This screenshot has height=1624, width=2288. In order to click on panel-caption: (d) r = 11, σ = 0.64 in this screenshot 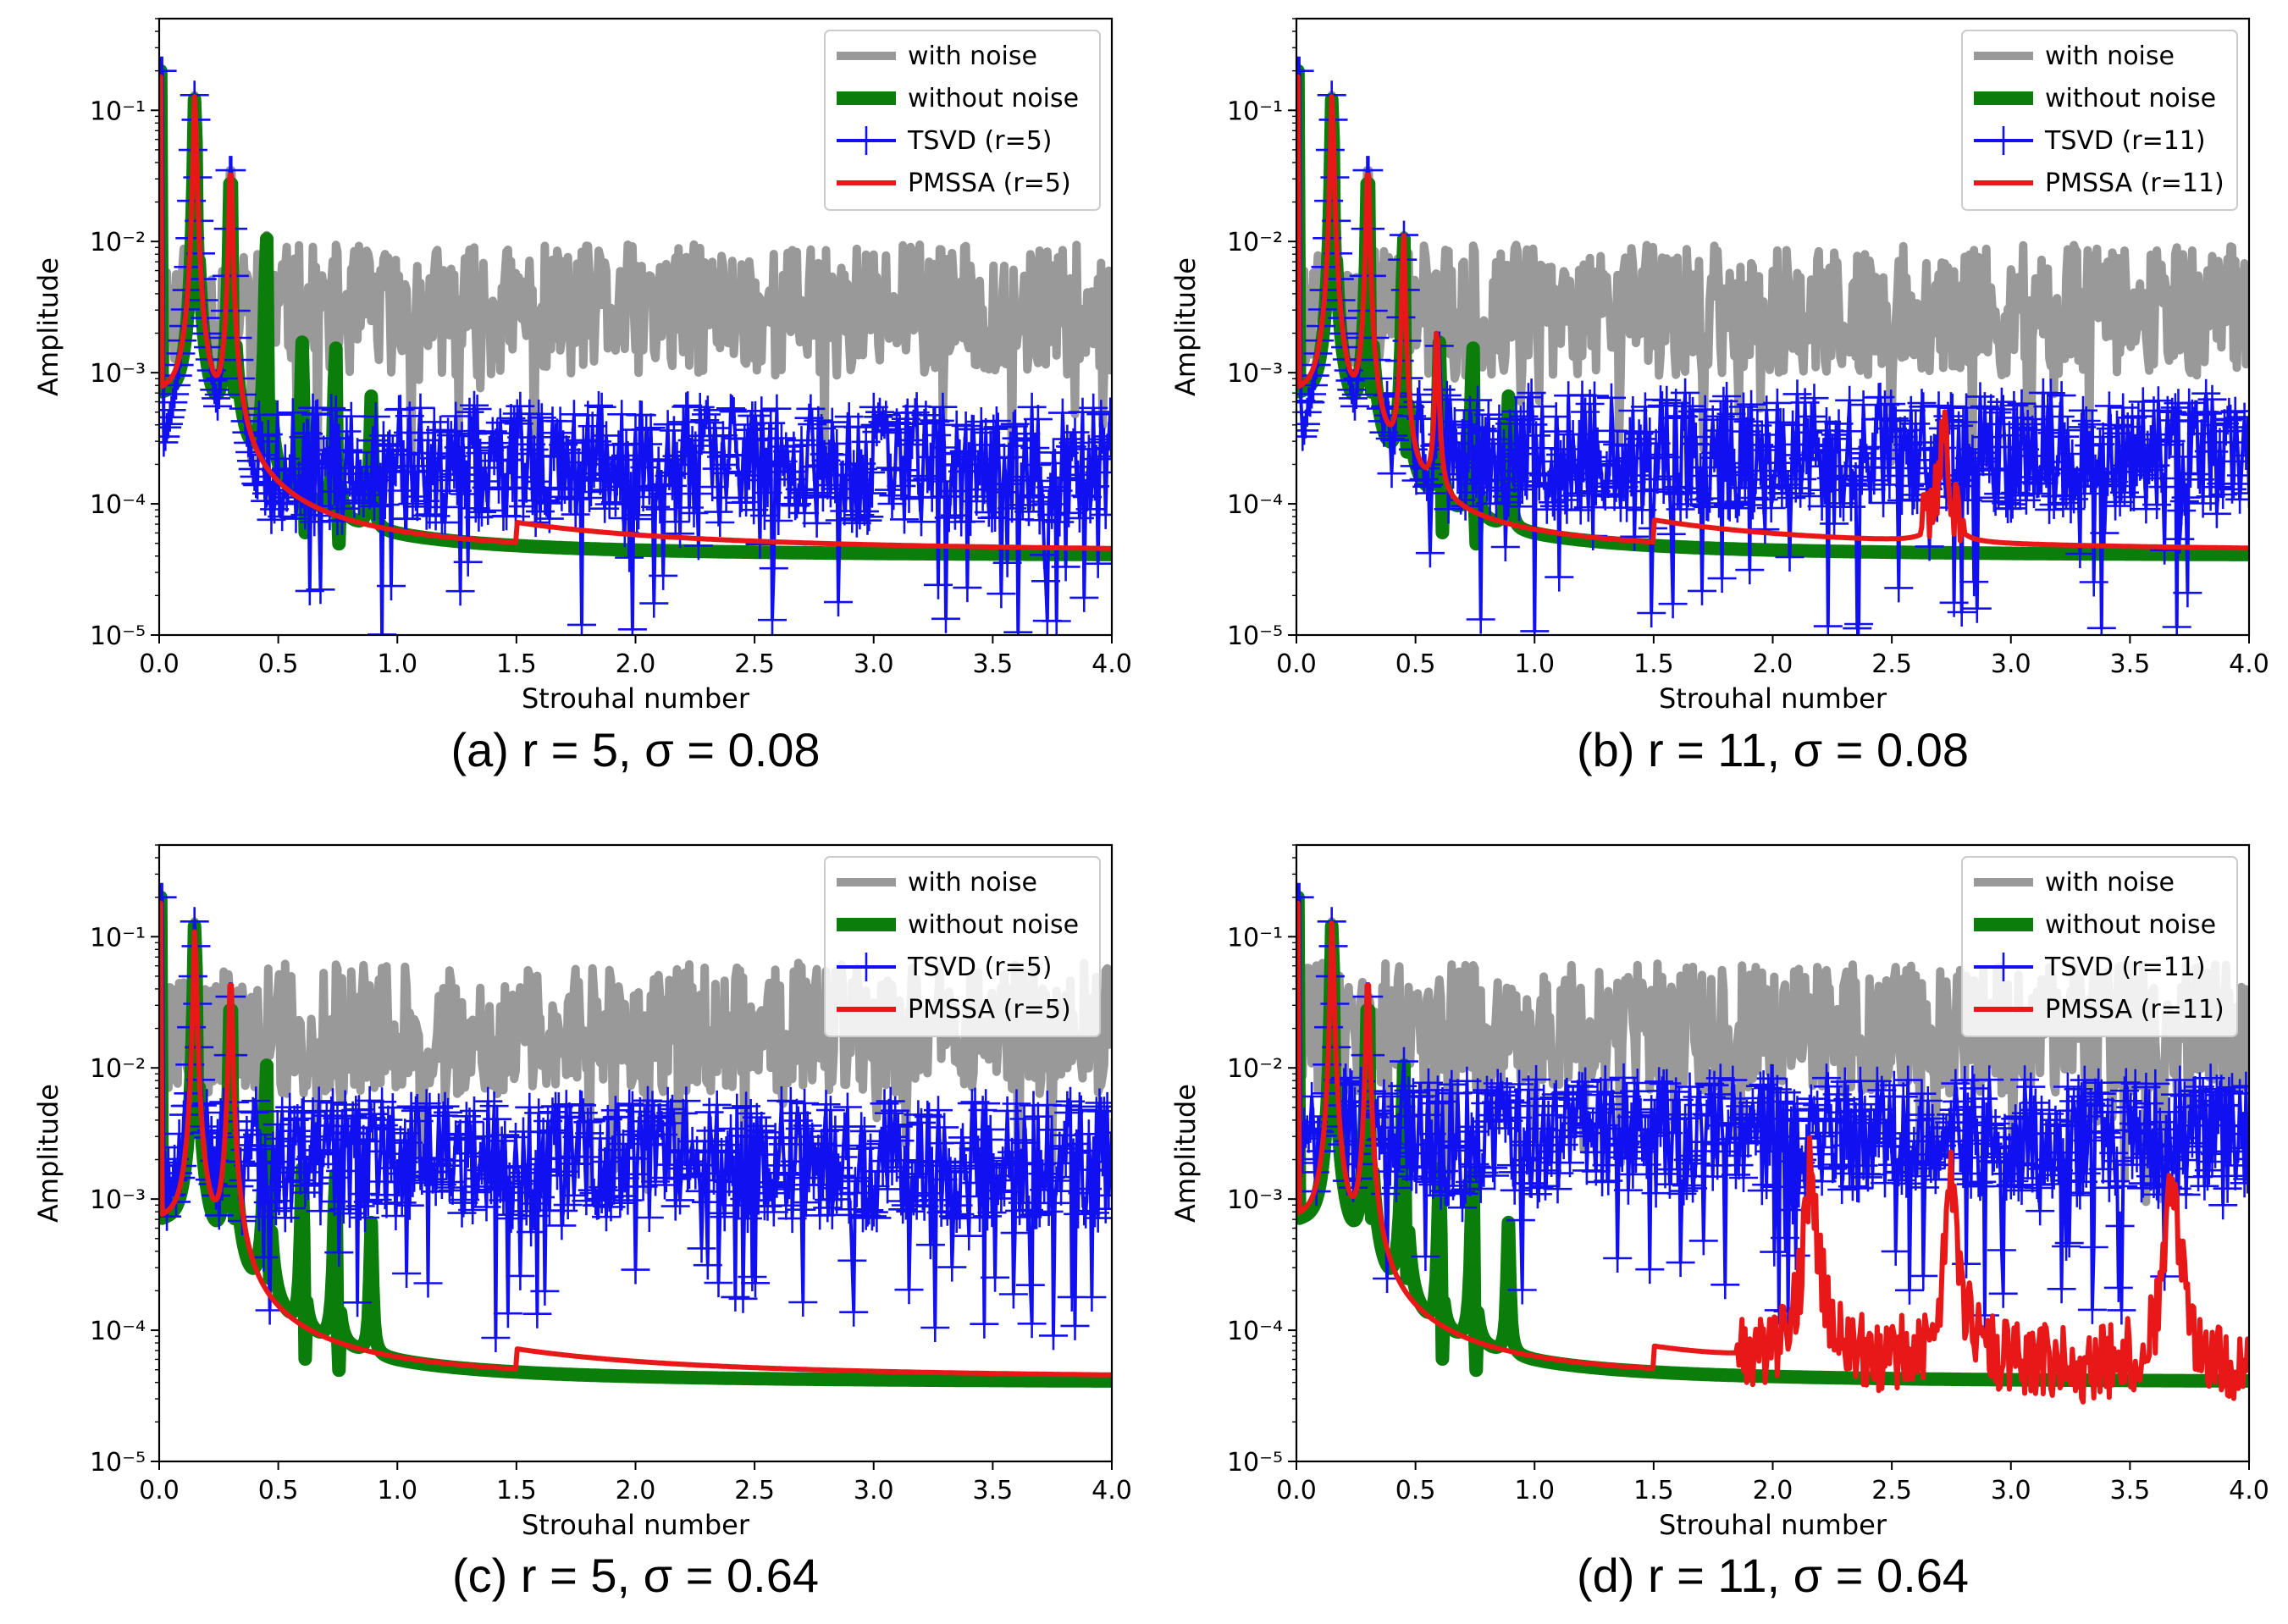, I will do `click(1773, 1575)`.